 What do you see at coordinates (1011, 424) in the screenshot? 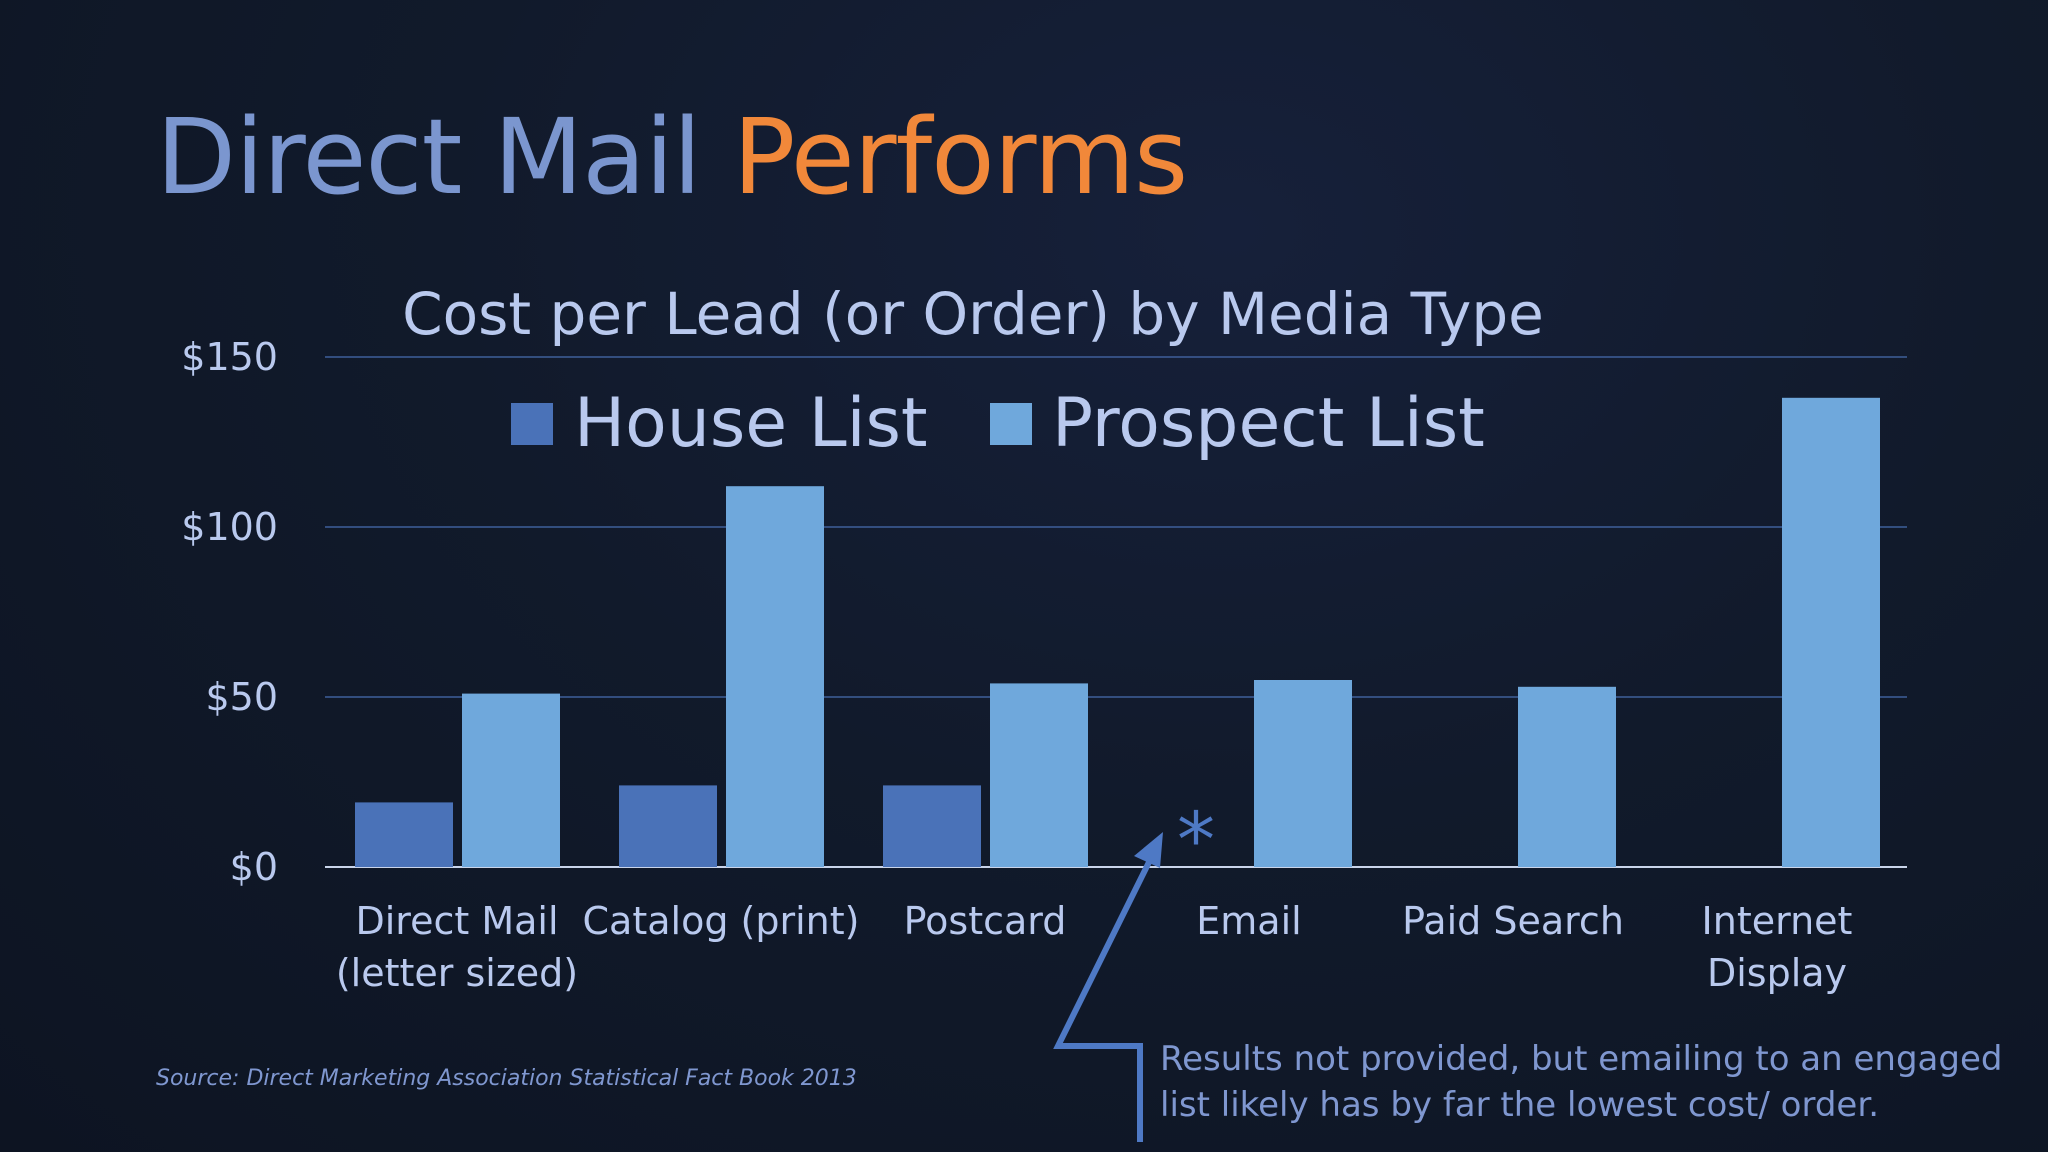
I see `legend-swatch-prospect-list` at bounding box center [1011, 424].